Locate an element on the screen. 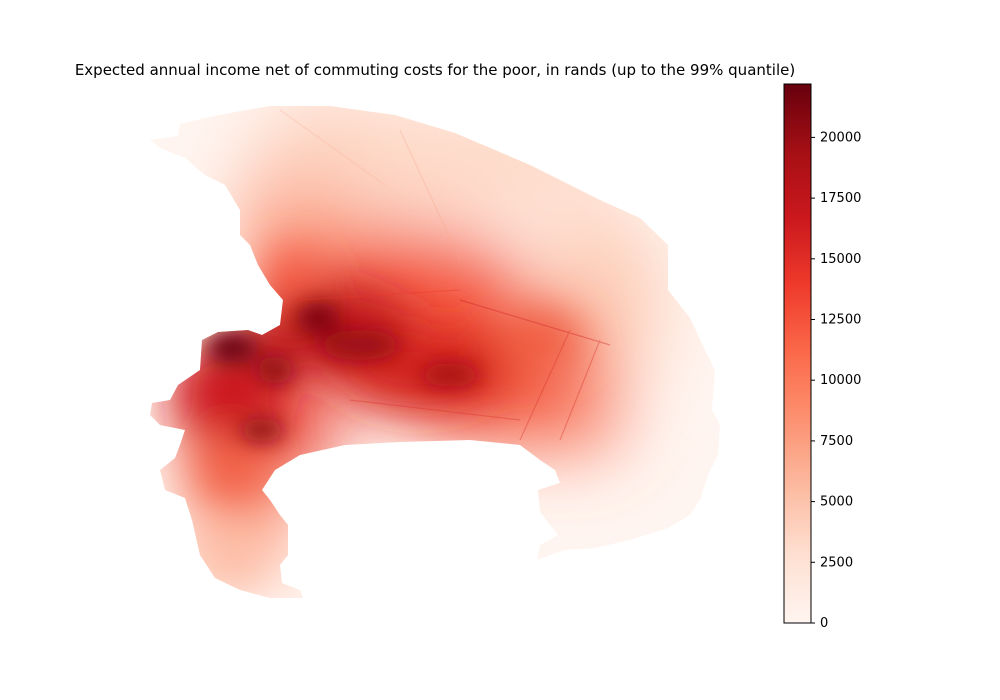 This screenshot has height=700, width=1000. colorbar-tick-label: 17500 is located at coordinates (840, 198).